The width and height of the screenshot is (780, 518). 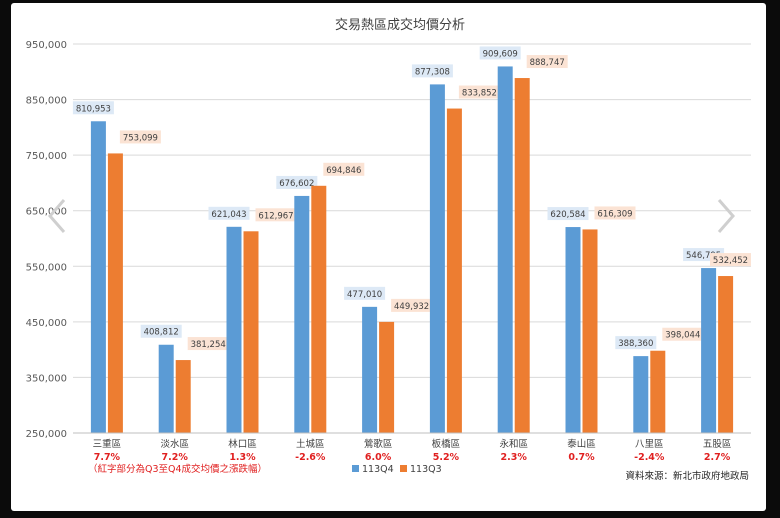 What do you see at coordinates (378, 457) in the screenshot?
I see `change-label: 6.0%` at bounding box center [378, 457].